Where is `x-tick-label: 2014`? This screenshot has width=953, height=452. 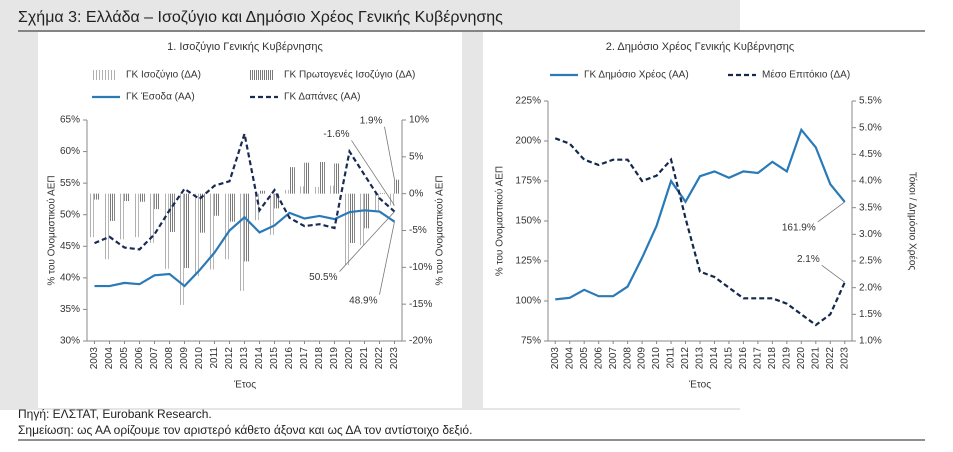
x-tick-label: 2014 is located at coordinates (259, 358).